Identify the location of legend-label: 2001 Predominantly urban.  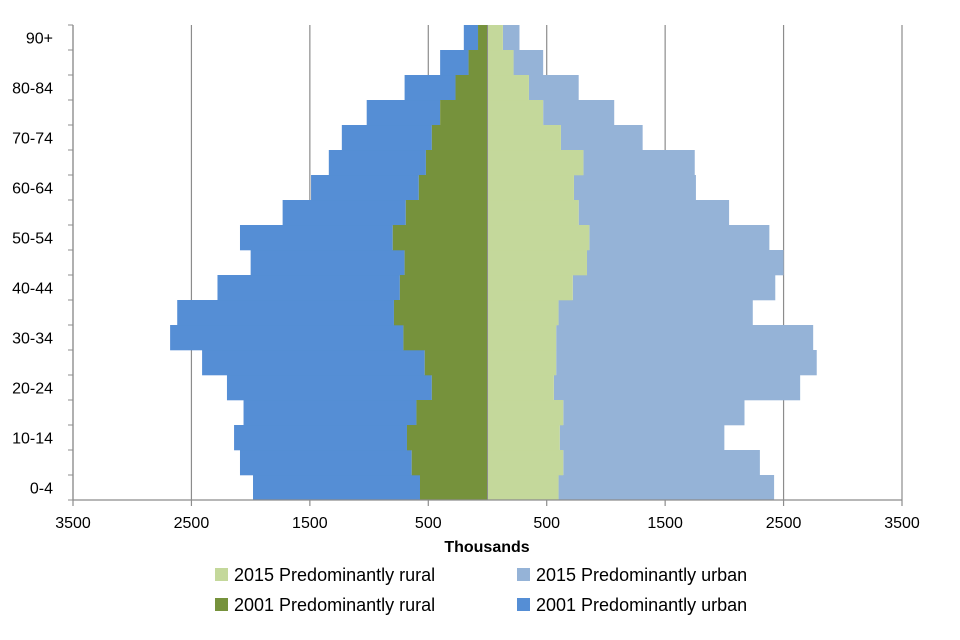
(641, 605).